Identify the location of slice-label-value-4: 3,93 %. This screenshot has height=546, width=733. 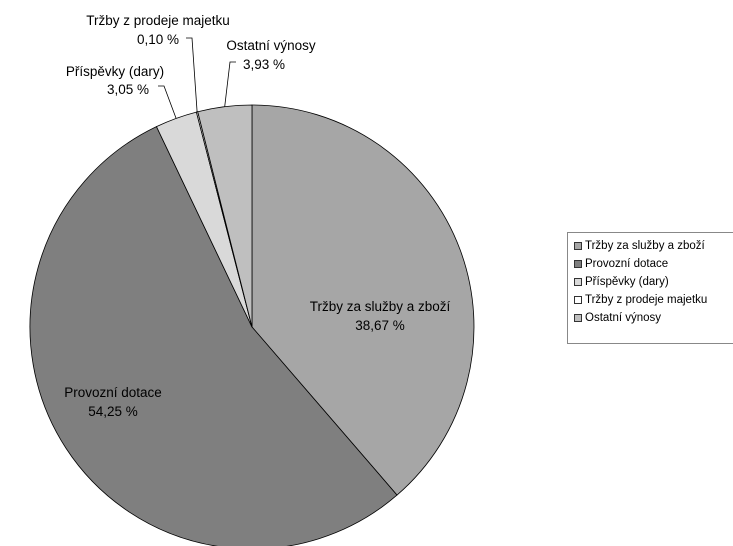
(264, 64).